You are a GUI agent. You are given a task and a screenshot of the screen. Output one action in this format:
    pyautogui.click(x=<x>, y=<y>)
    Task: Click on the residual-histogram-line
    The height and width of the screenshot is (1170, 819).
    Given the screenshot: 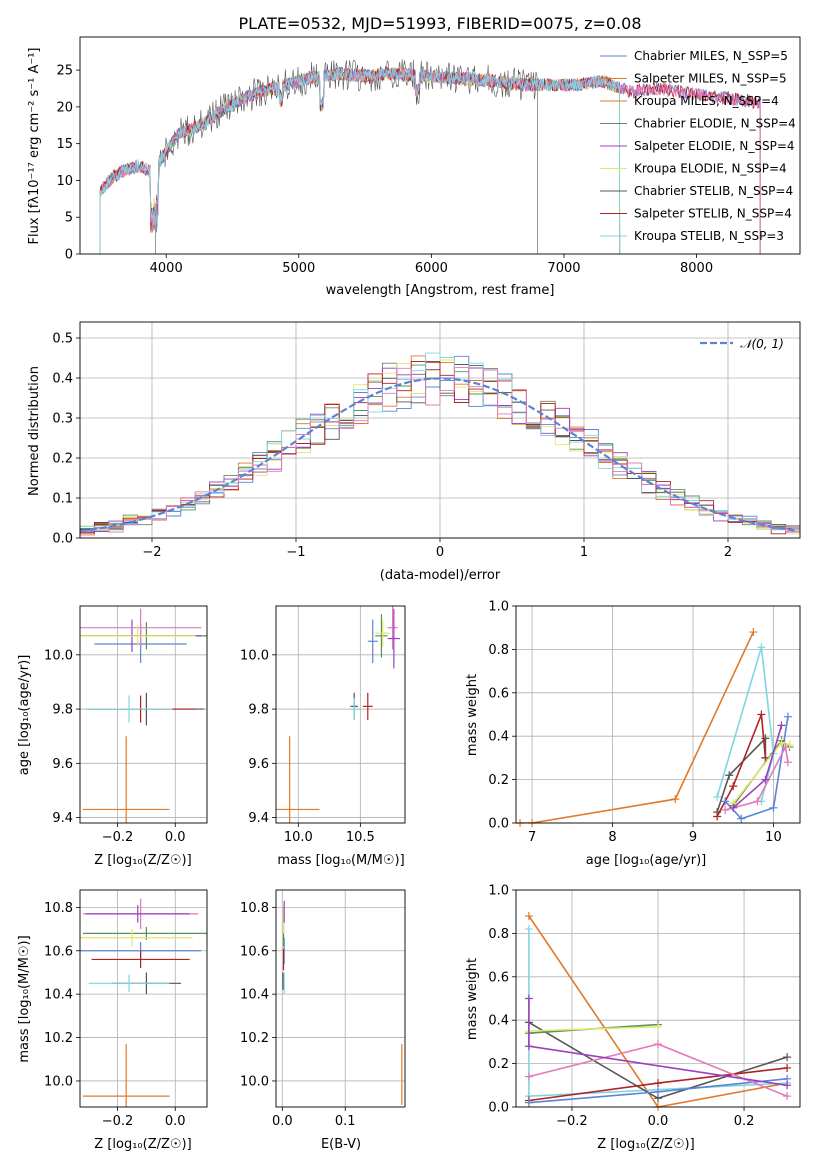 What is the action you would take?
    pyautogui.click(x=440, y=448)
    